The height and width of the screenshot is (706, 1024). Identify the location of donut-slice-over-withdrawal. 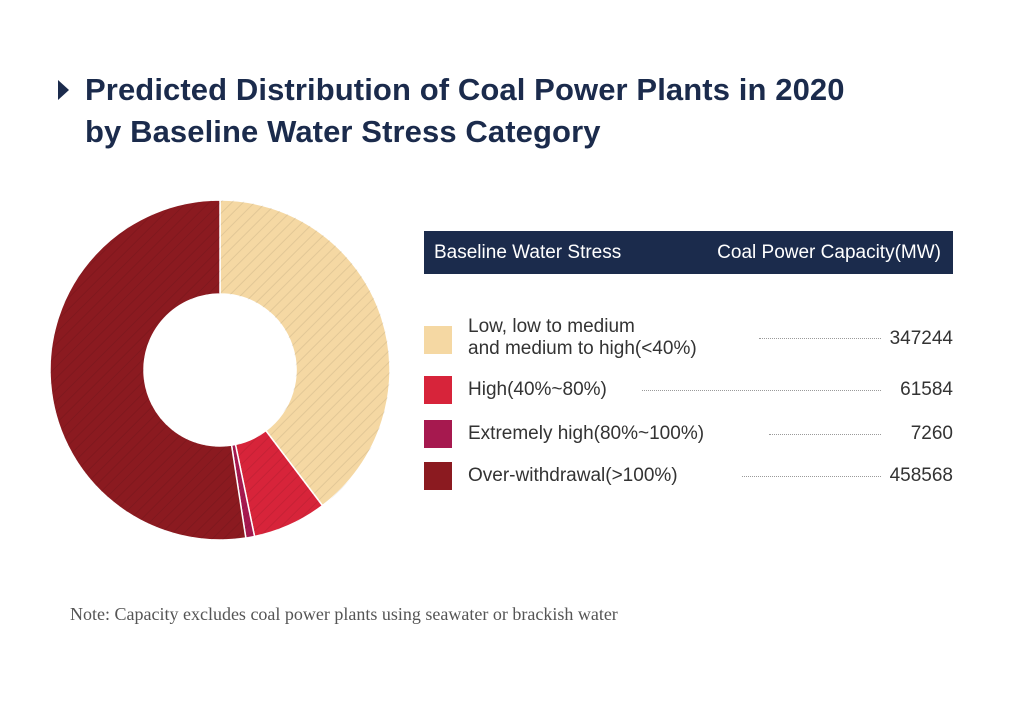
(148, 370).